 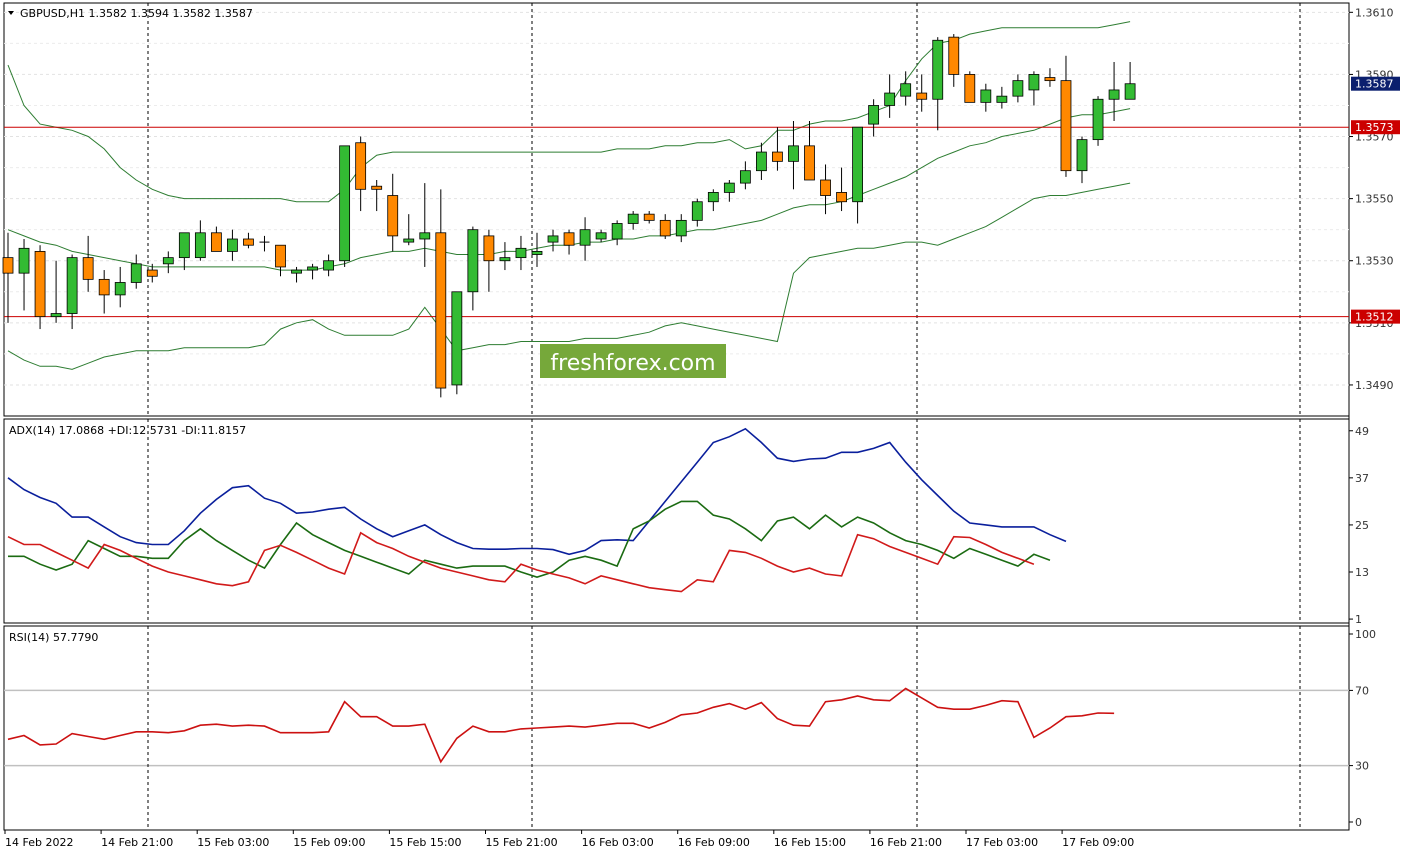 I want to click on time-tick-label: 14 Feb 2022, so click(x=39, y=842).